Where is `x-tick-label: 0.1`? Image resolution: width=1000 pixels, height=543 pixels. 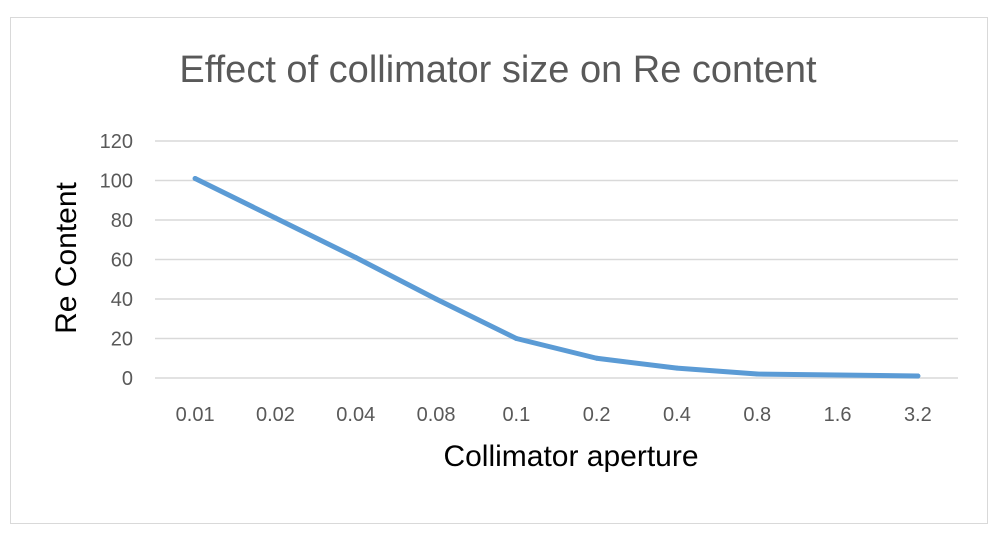
x-tick-label: 0.1 is located at coordinates (516, 415).